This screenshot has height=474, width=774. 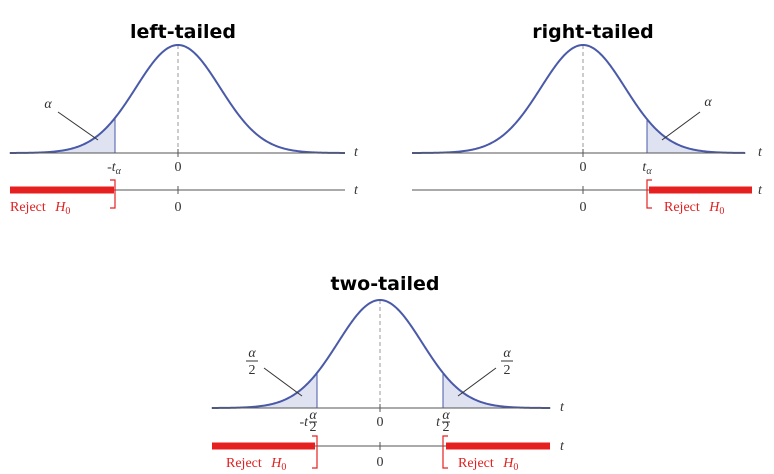 I want to click on title: two-tailed, so click(x=385, y=284).